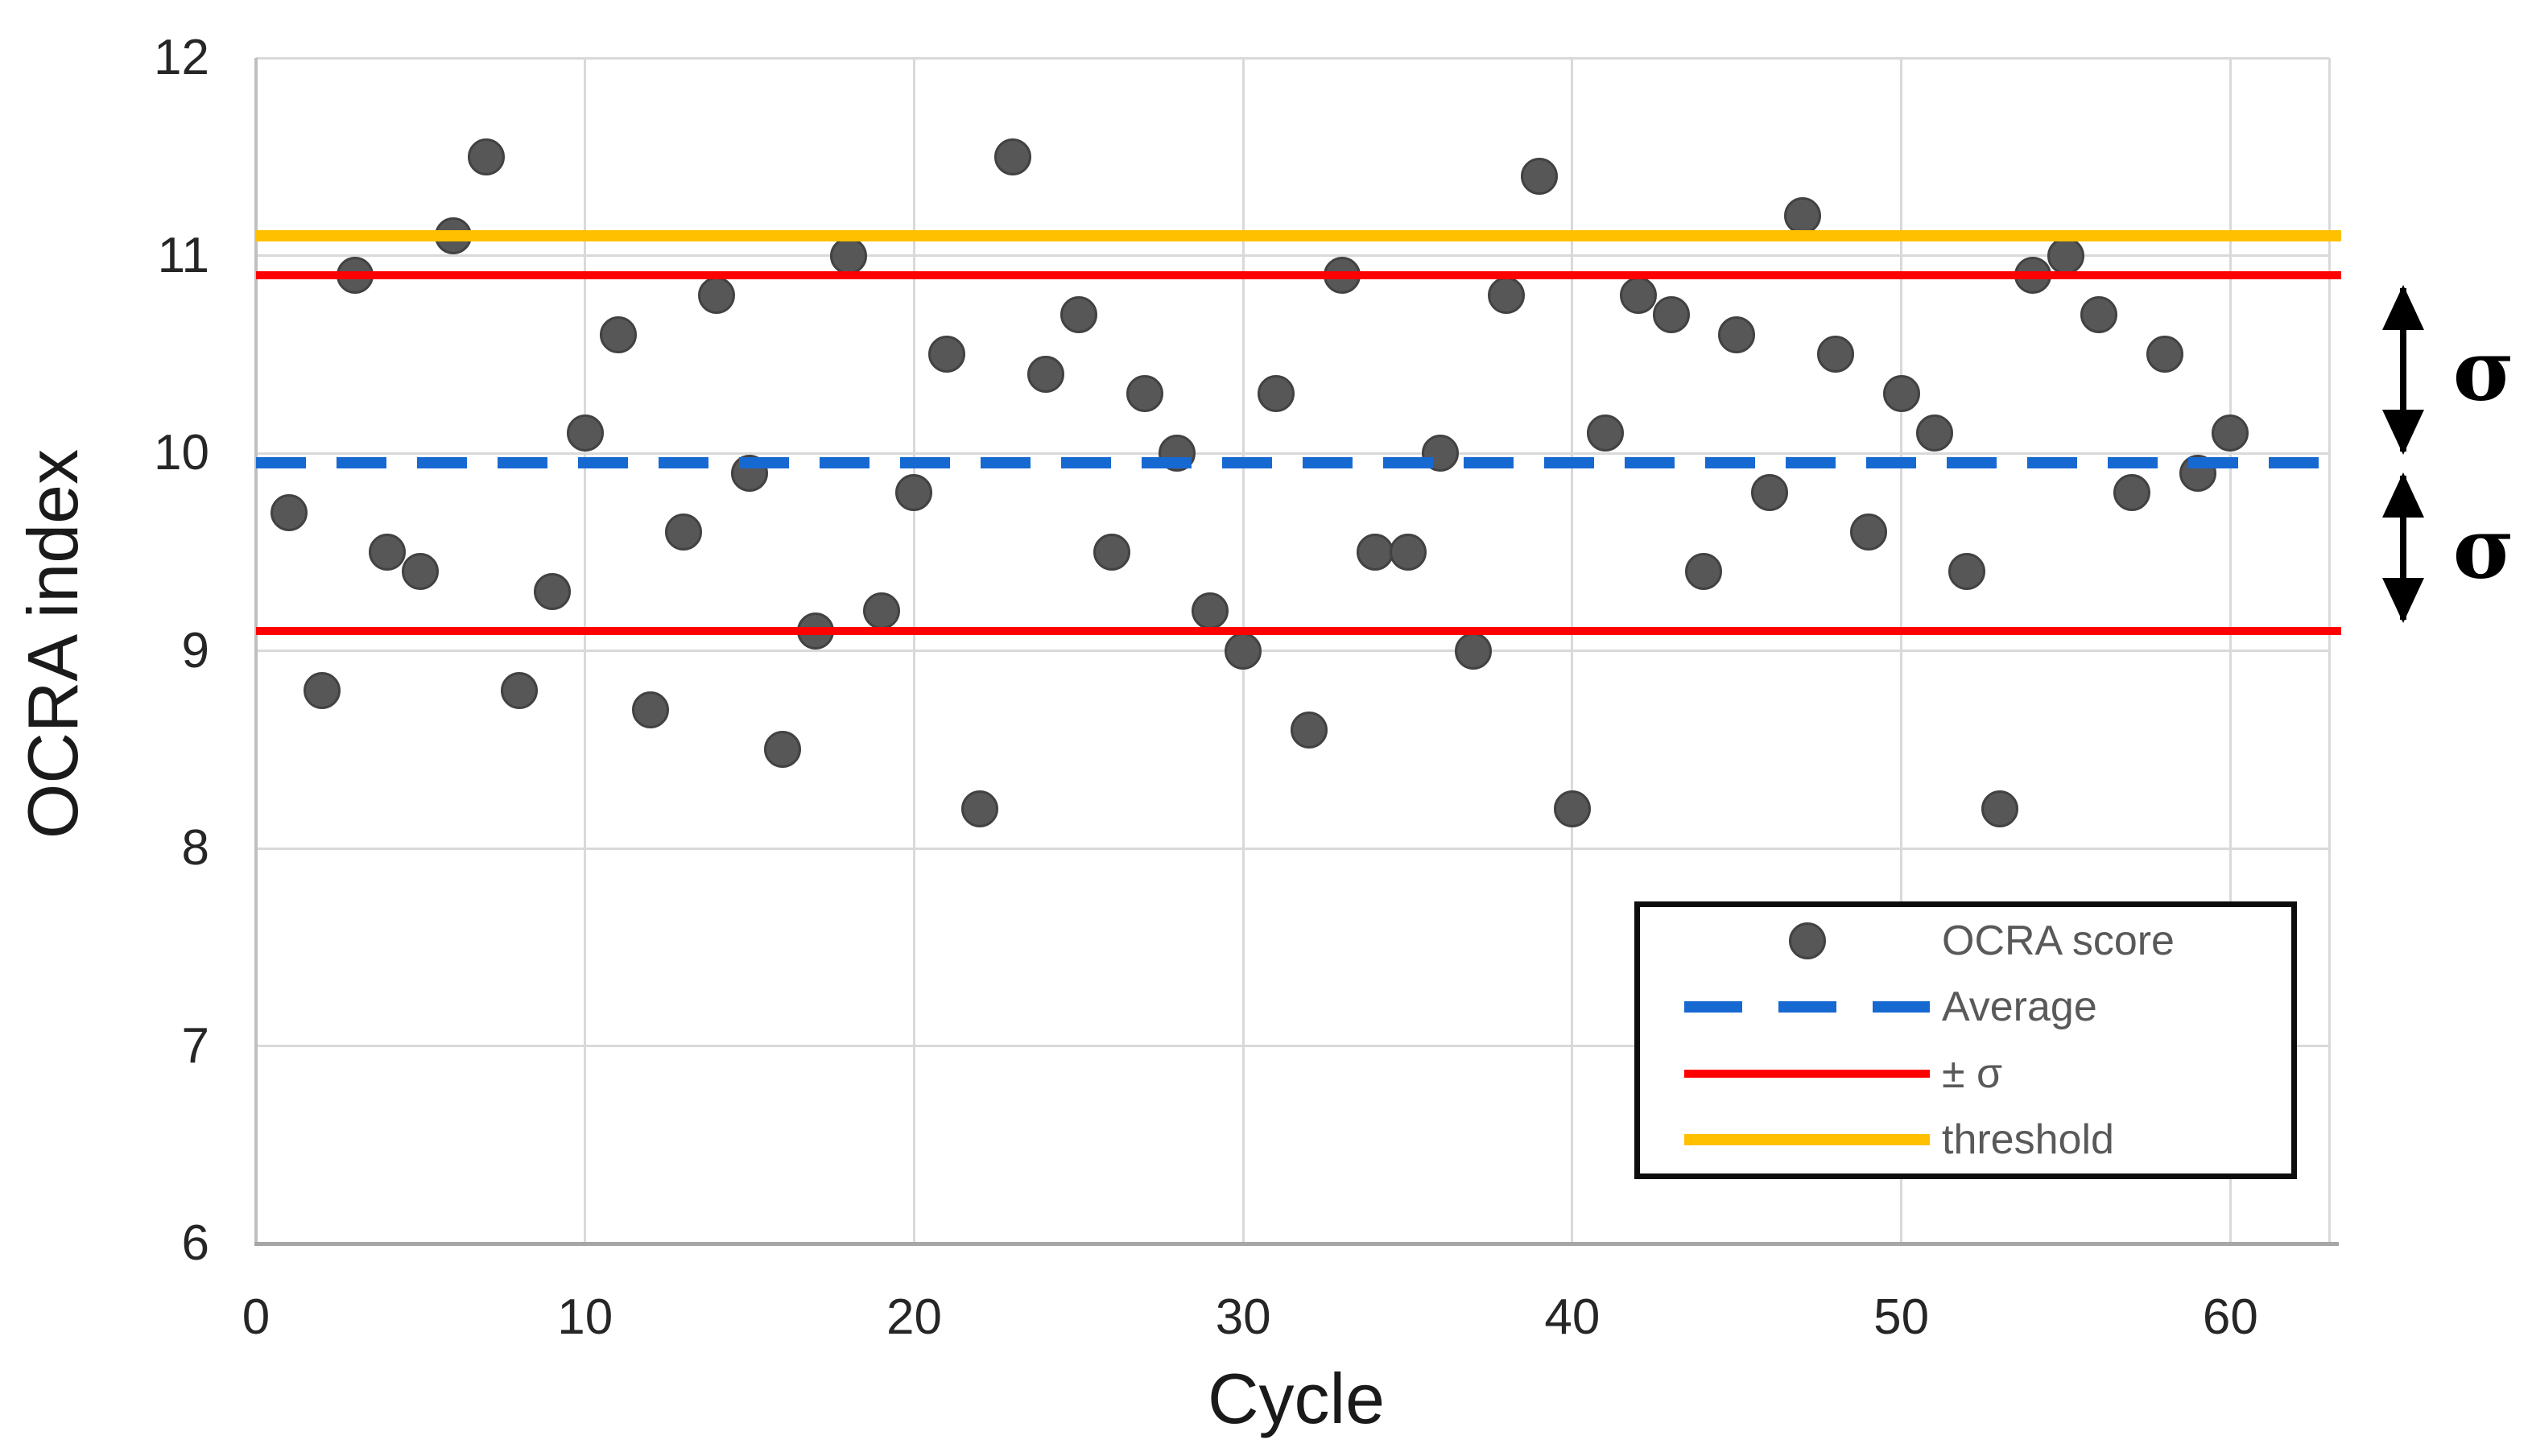  Describe the element at coordinates (1572, 1317) in the screenshot. I see `x-tick-label: 40` at that location.